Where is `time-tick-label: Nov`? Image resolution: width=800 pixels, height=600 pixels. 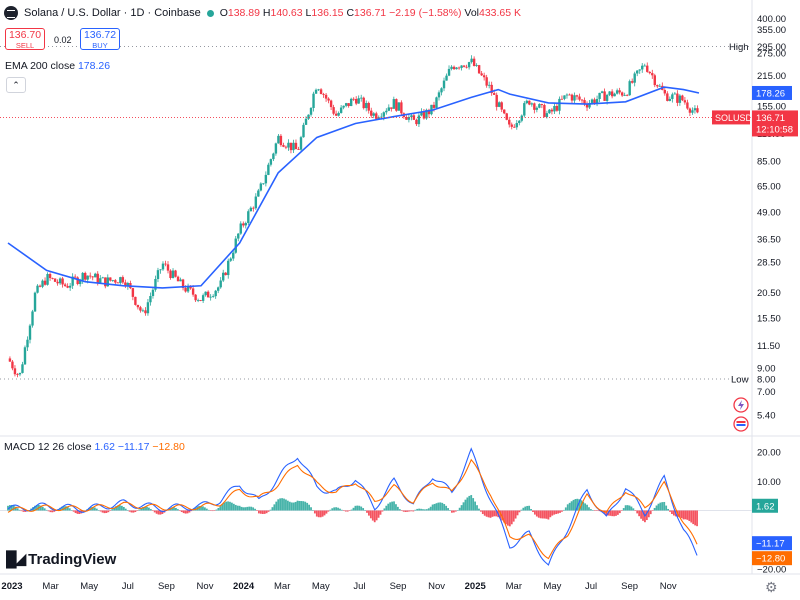
time-tick-label: Nov is located at coordinates (668, 586).